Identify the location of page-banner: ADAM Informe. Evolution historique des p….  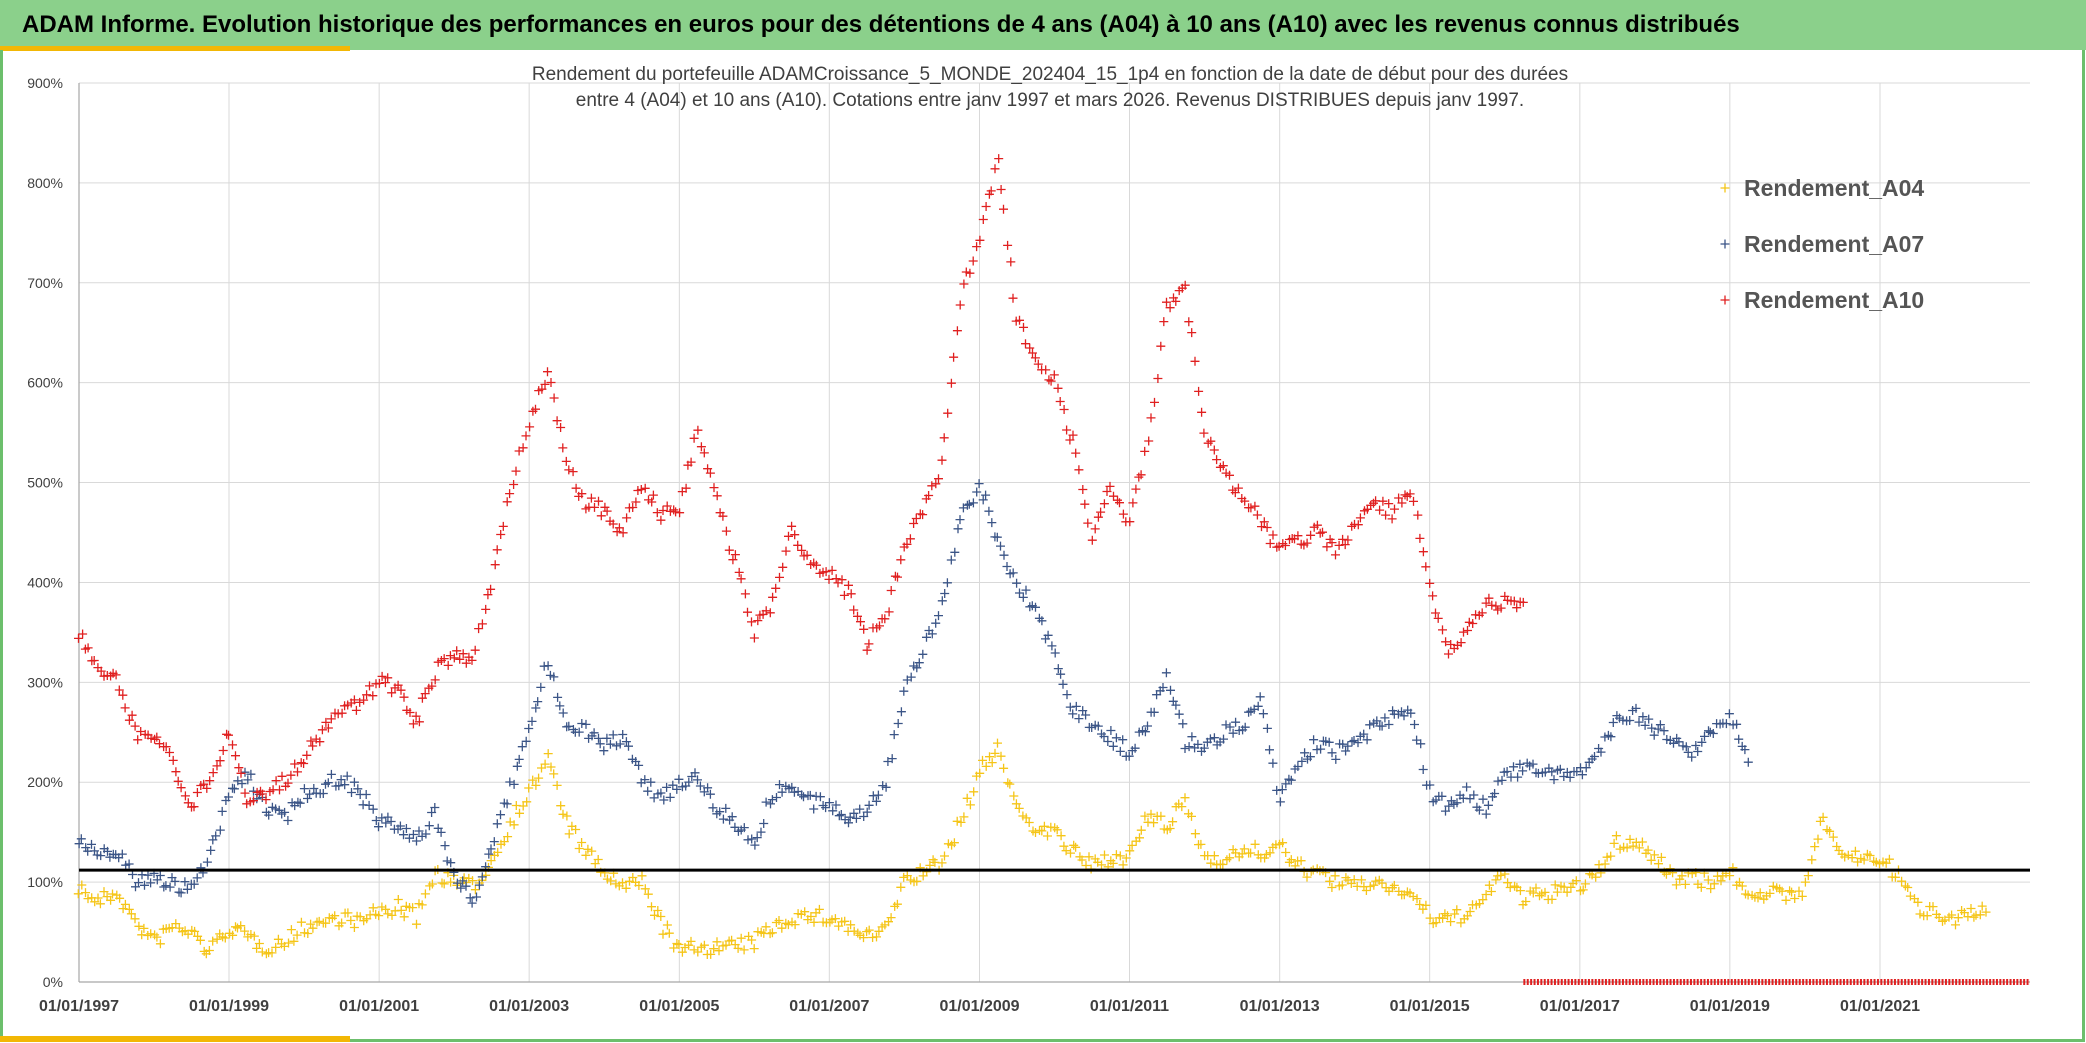
(1043, 25).